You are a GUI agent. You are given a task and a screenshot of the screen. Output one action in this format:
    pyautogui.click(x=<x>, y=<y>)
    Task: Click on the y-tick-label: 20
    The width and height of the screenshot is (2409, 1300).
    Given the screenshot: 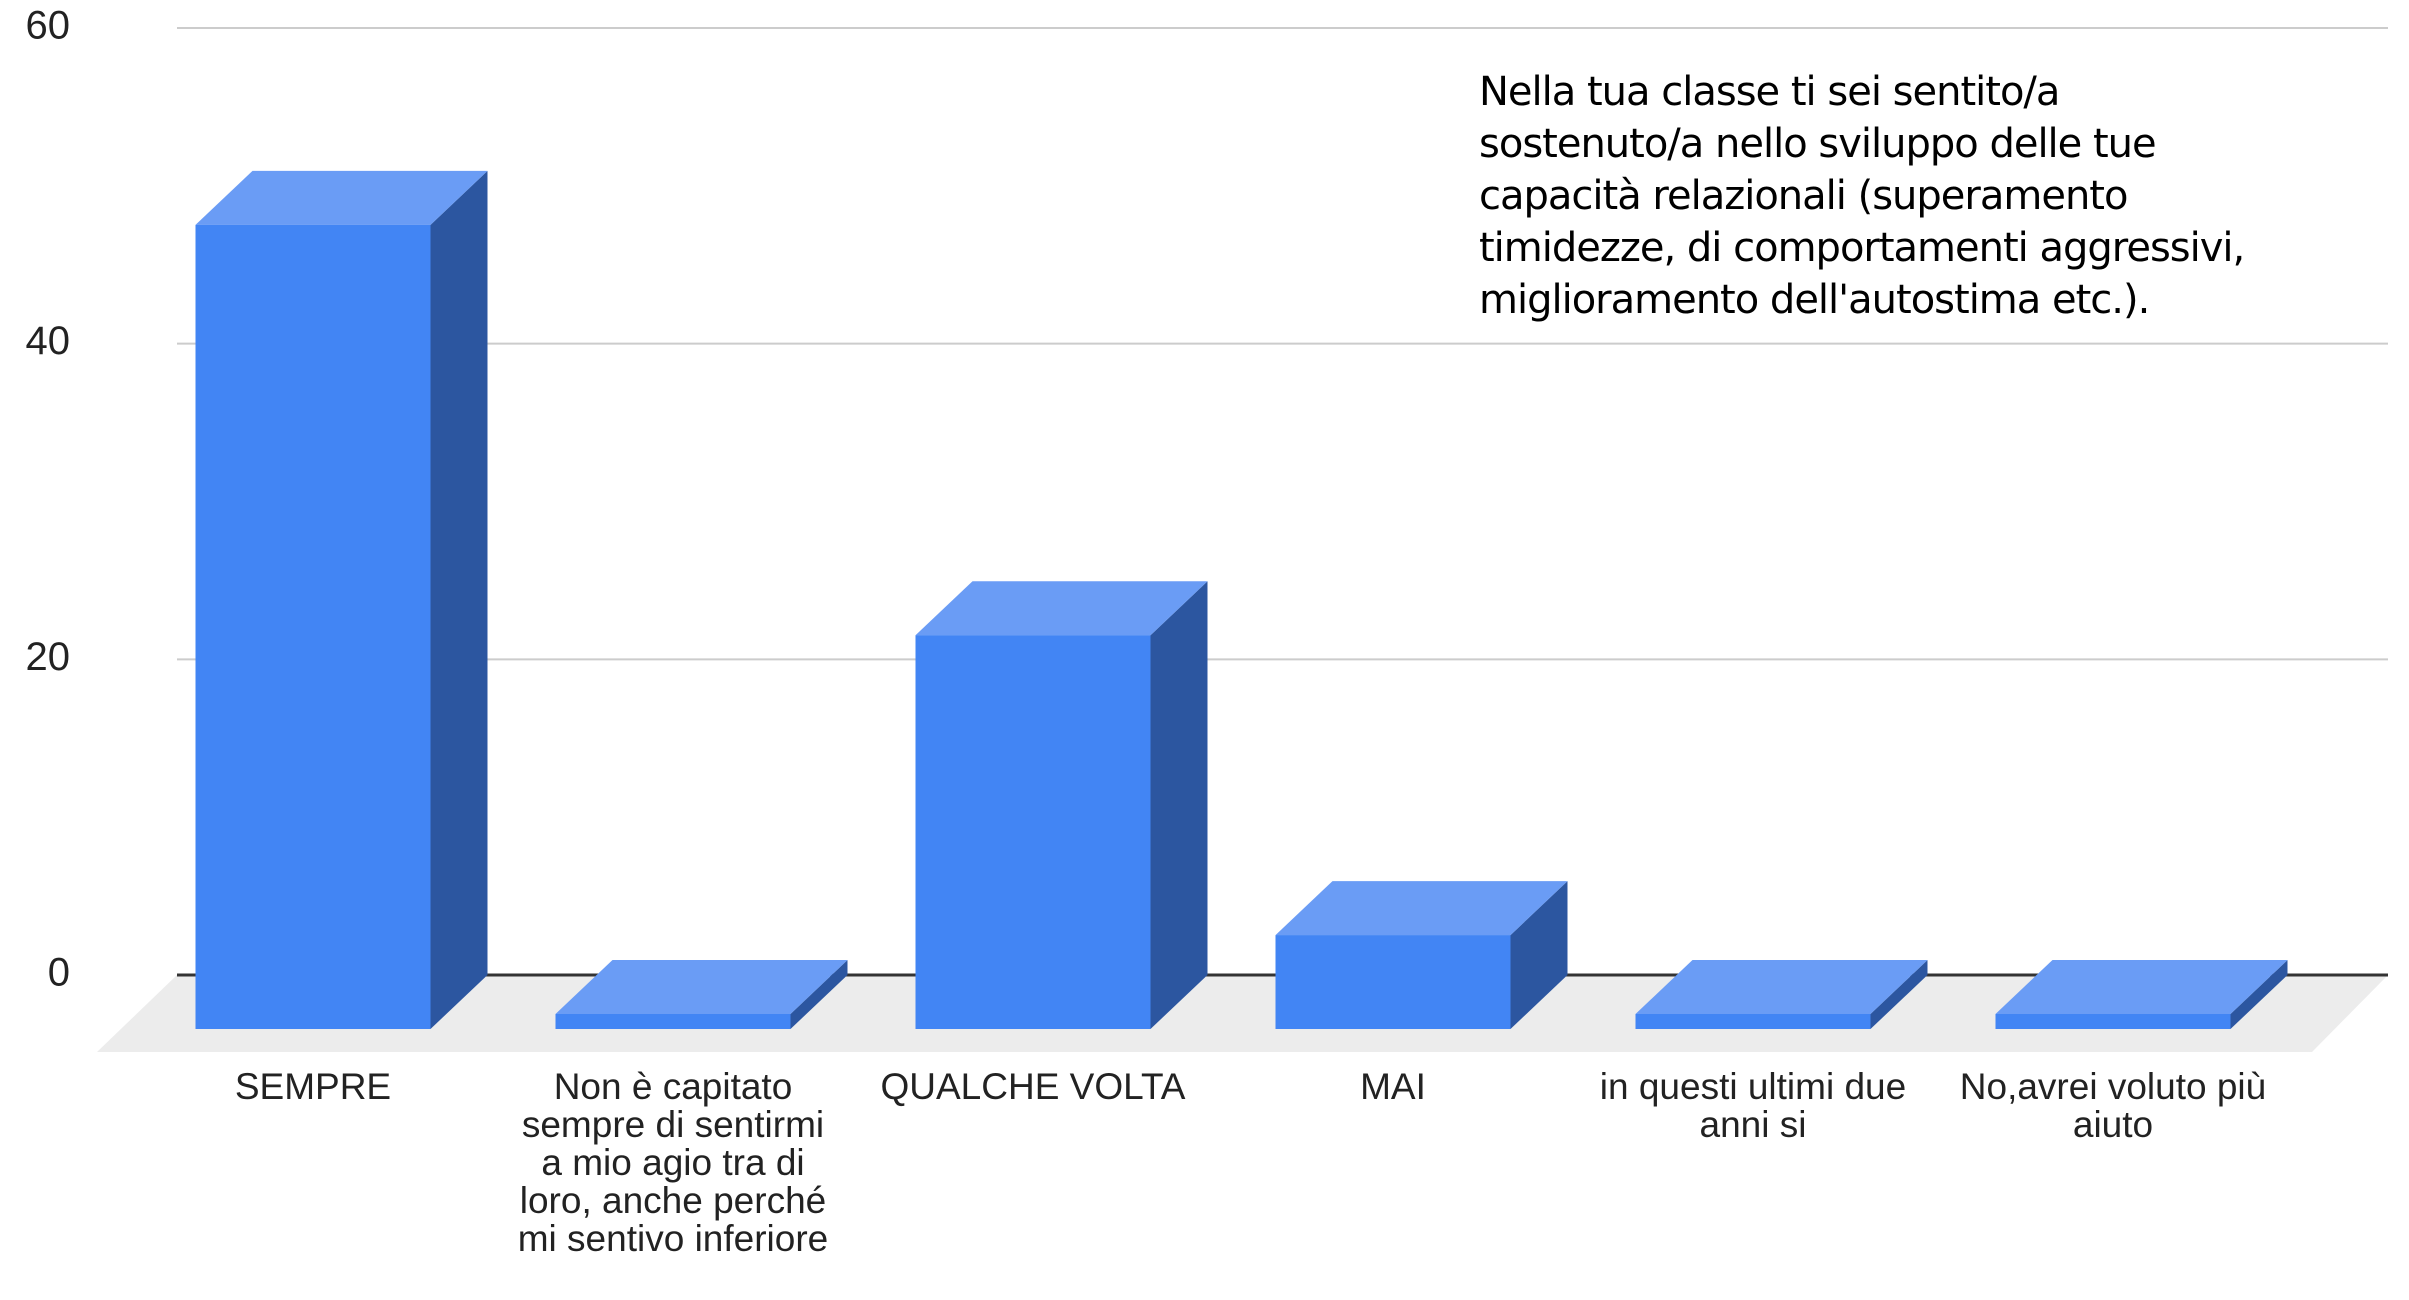 What is the action you would take?
    pyautogui.click(x=48, y=657)
    